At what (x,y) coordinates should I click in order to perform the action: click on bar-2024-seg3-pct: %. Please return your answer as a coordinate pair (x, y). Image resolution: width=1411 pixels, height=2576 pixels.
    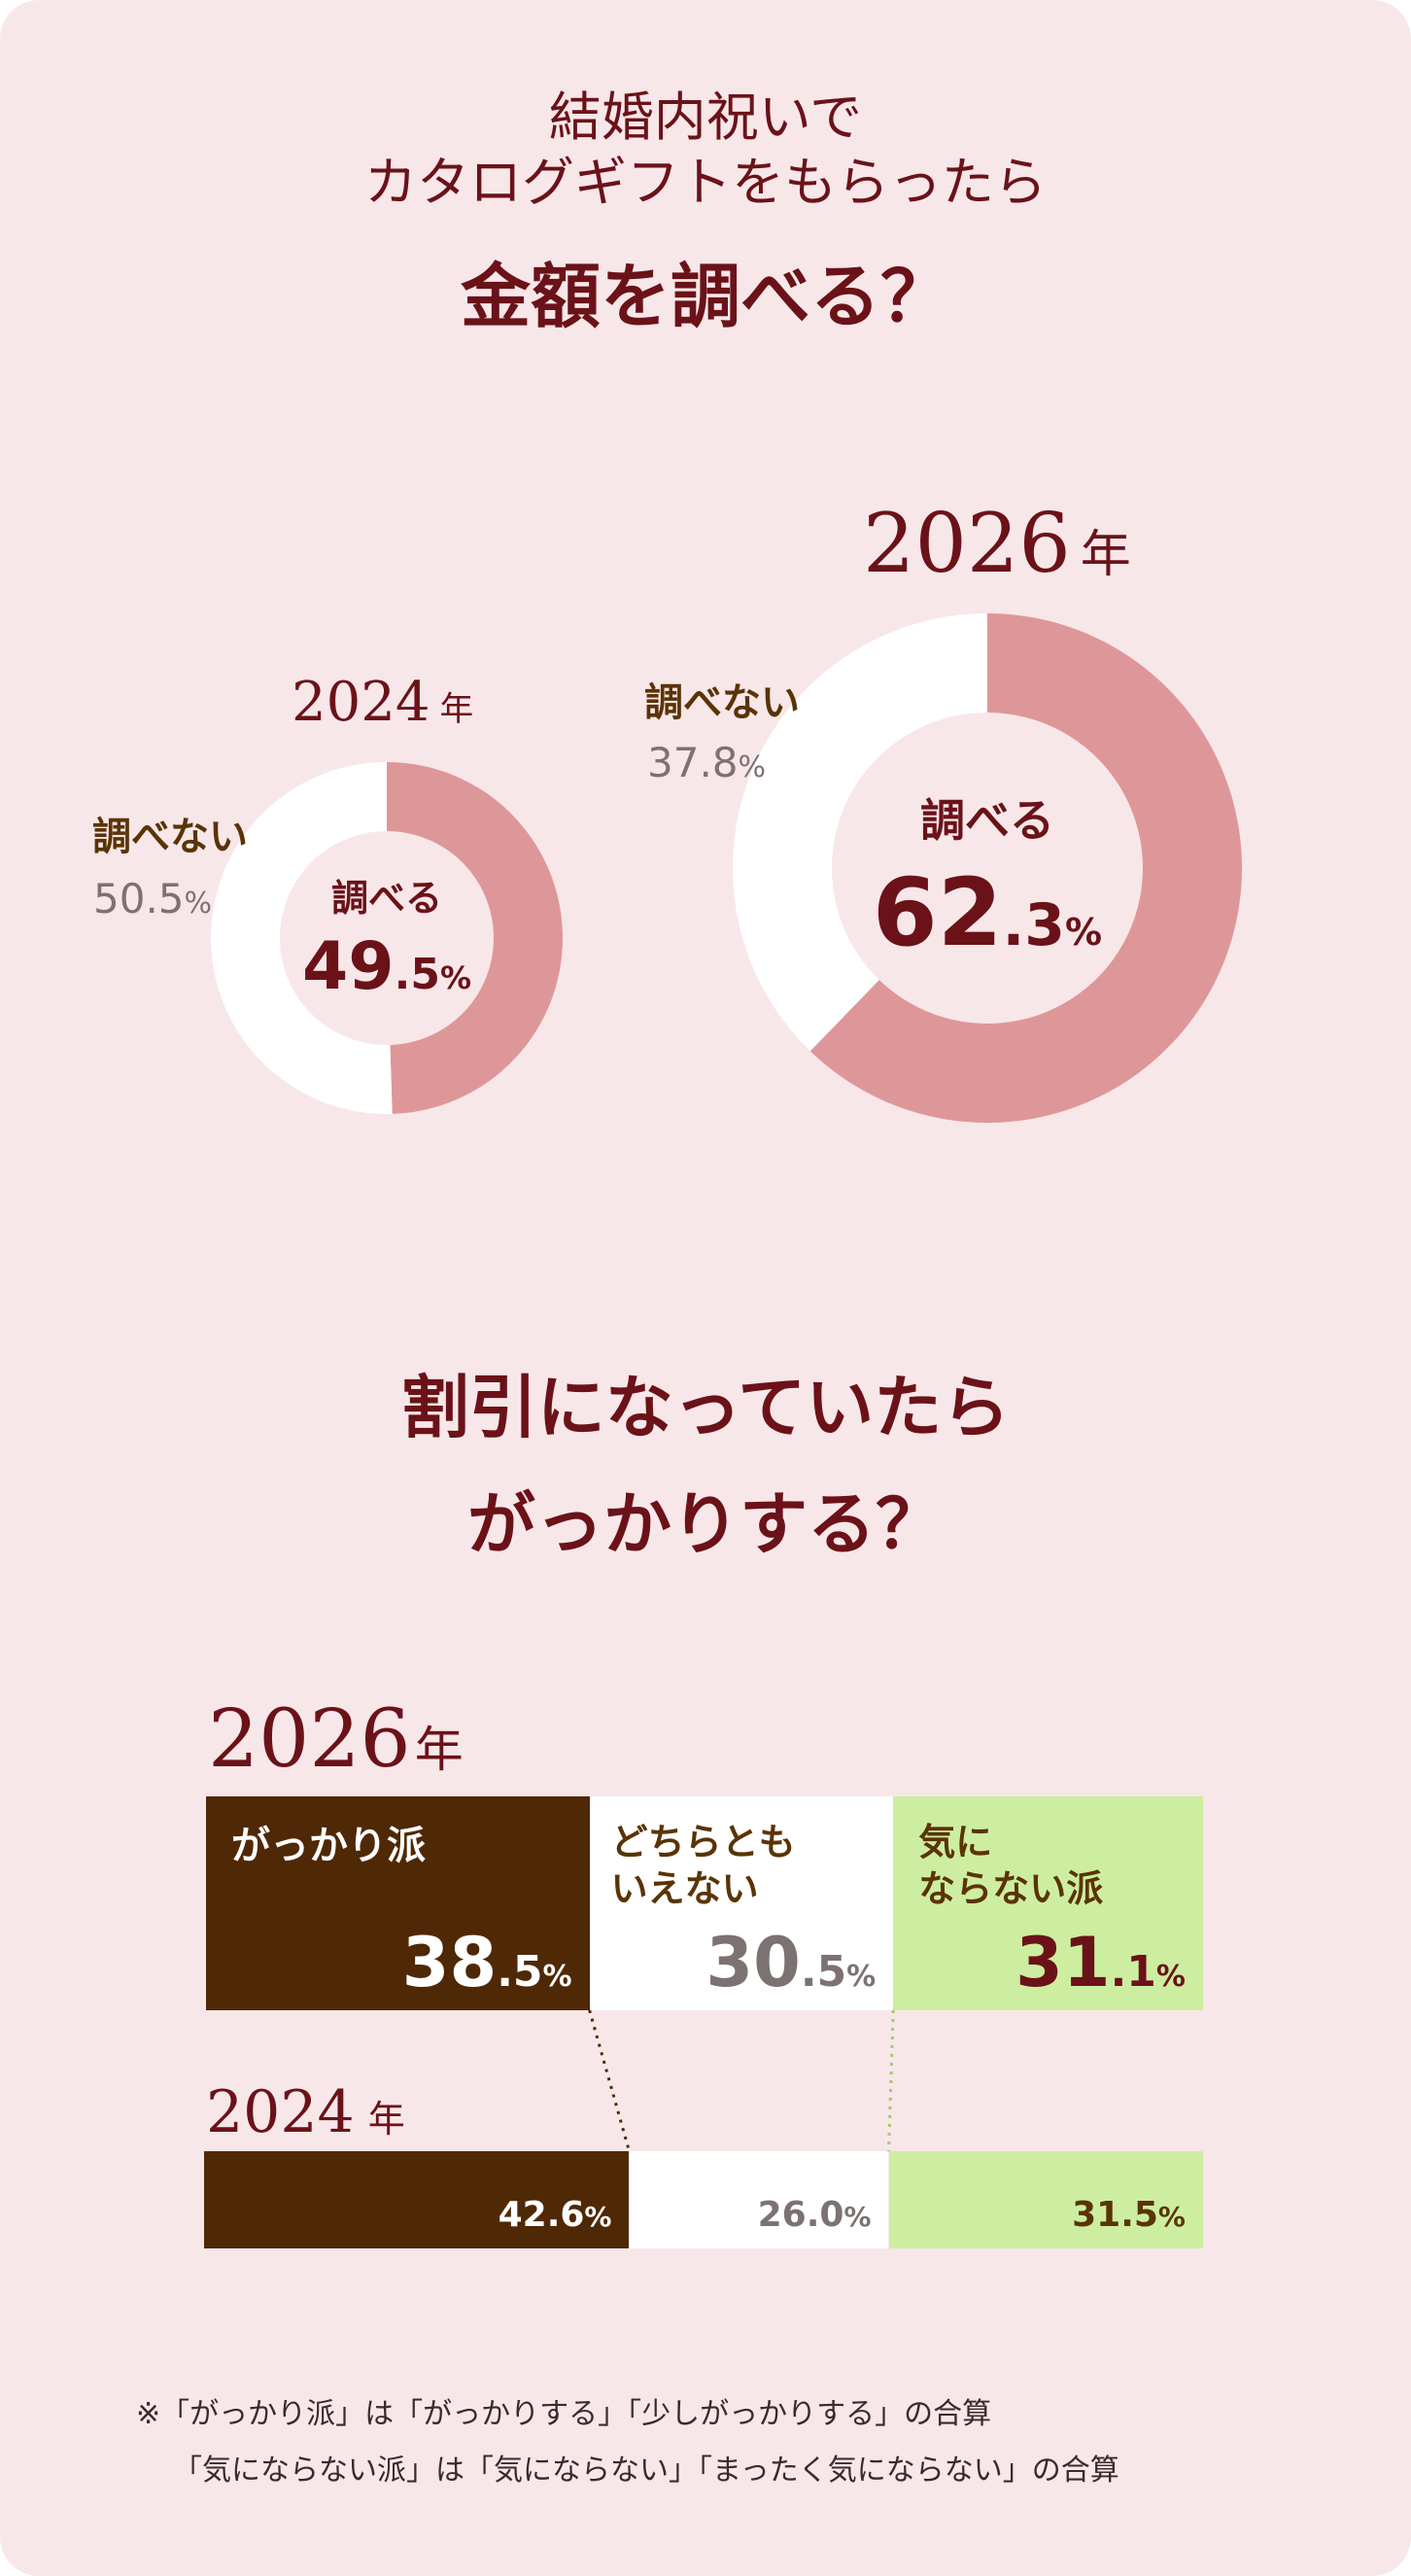
    Looking at the image, I should click on (1172, 2217).